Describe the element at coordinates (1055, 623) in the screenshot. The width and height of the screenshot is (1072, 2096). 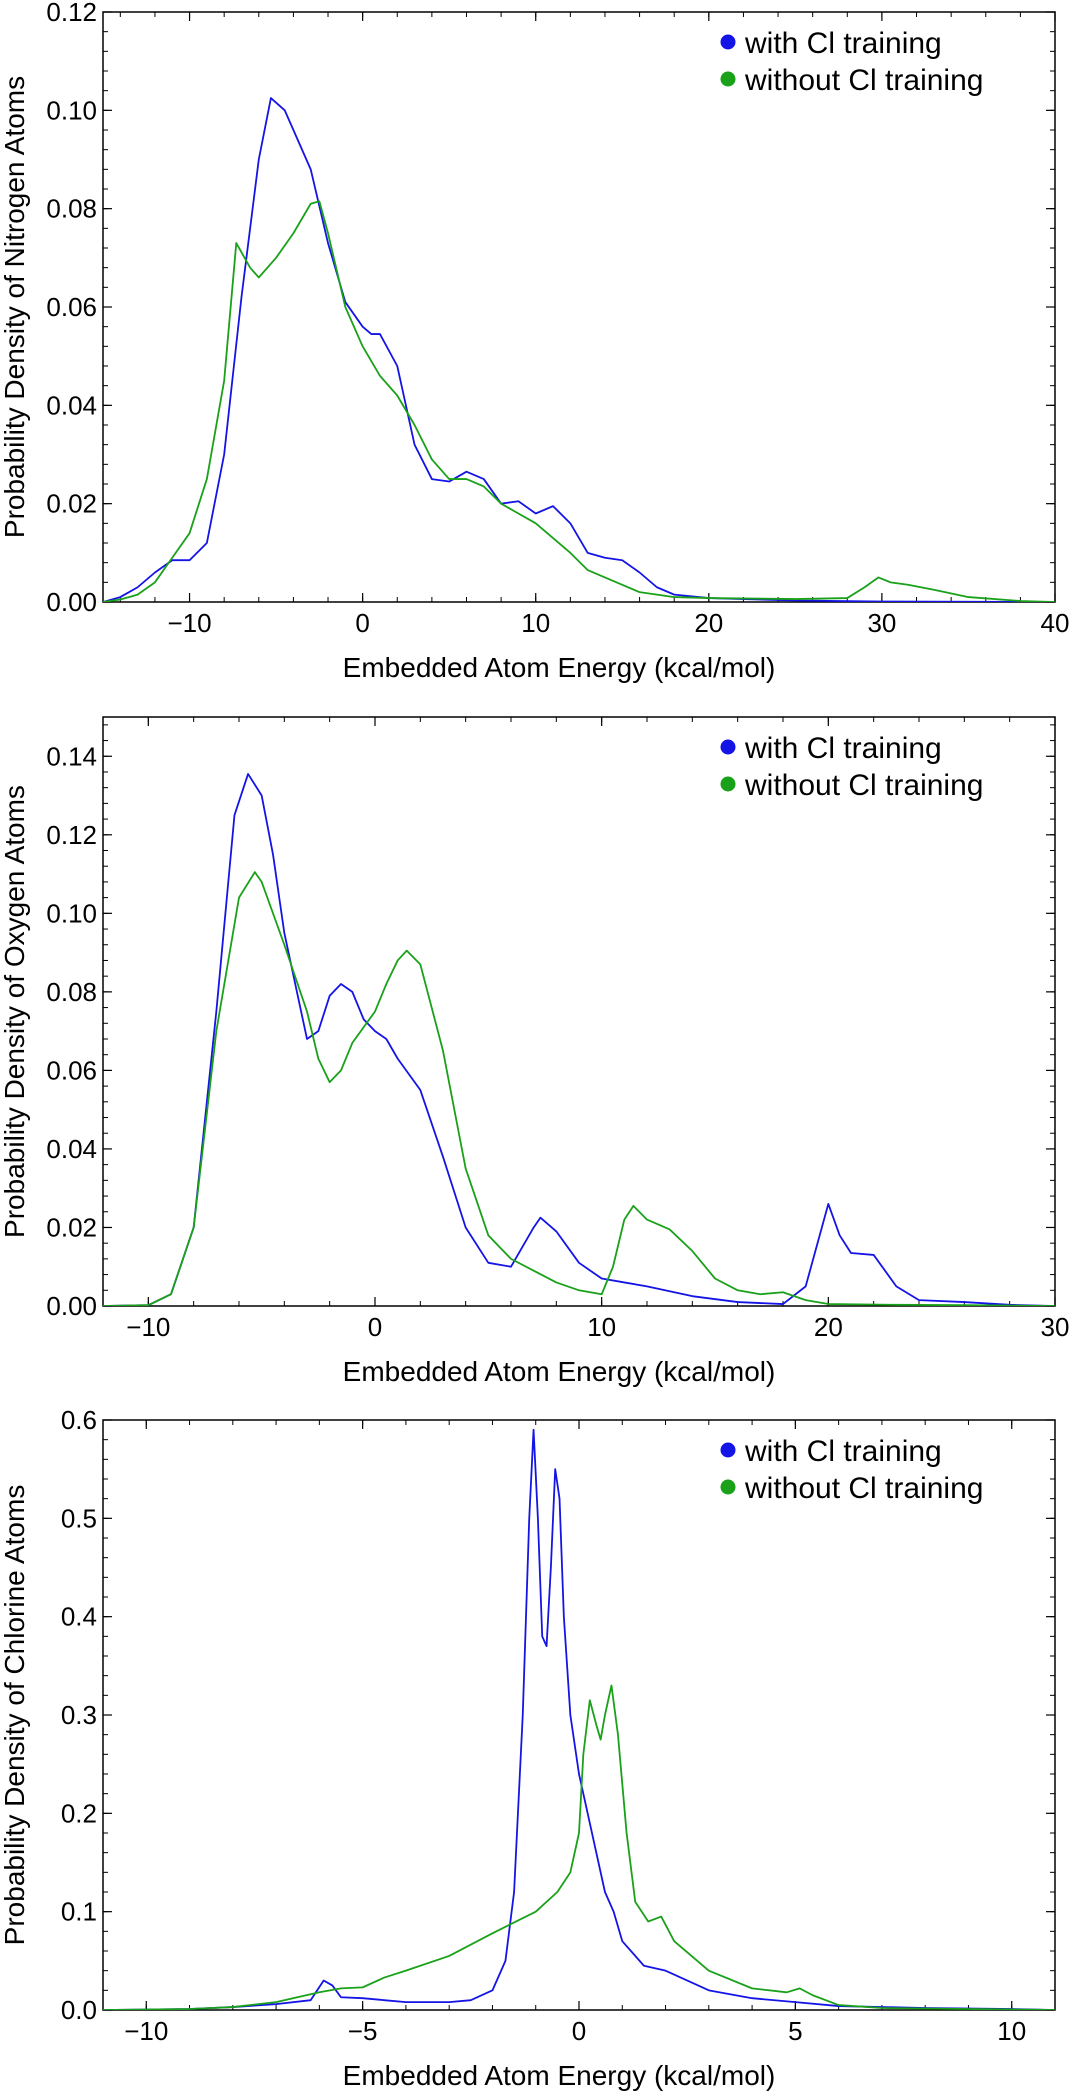
I see `x-tick-label: 40` at that location.